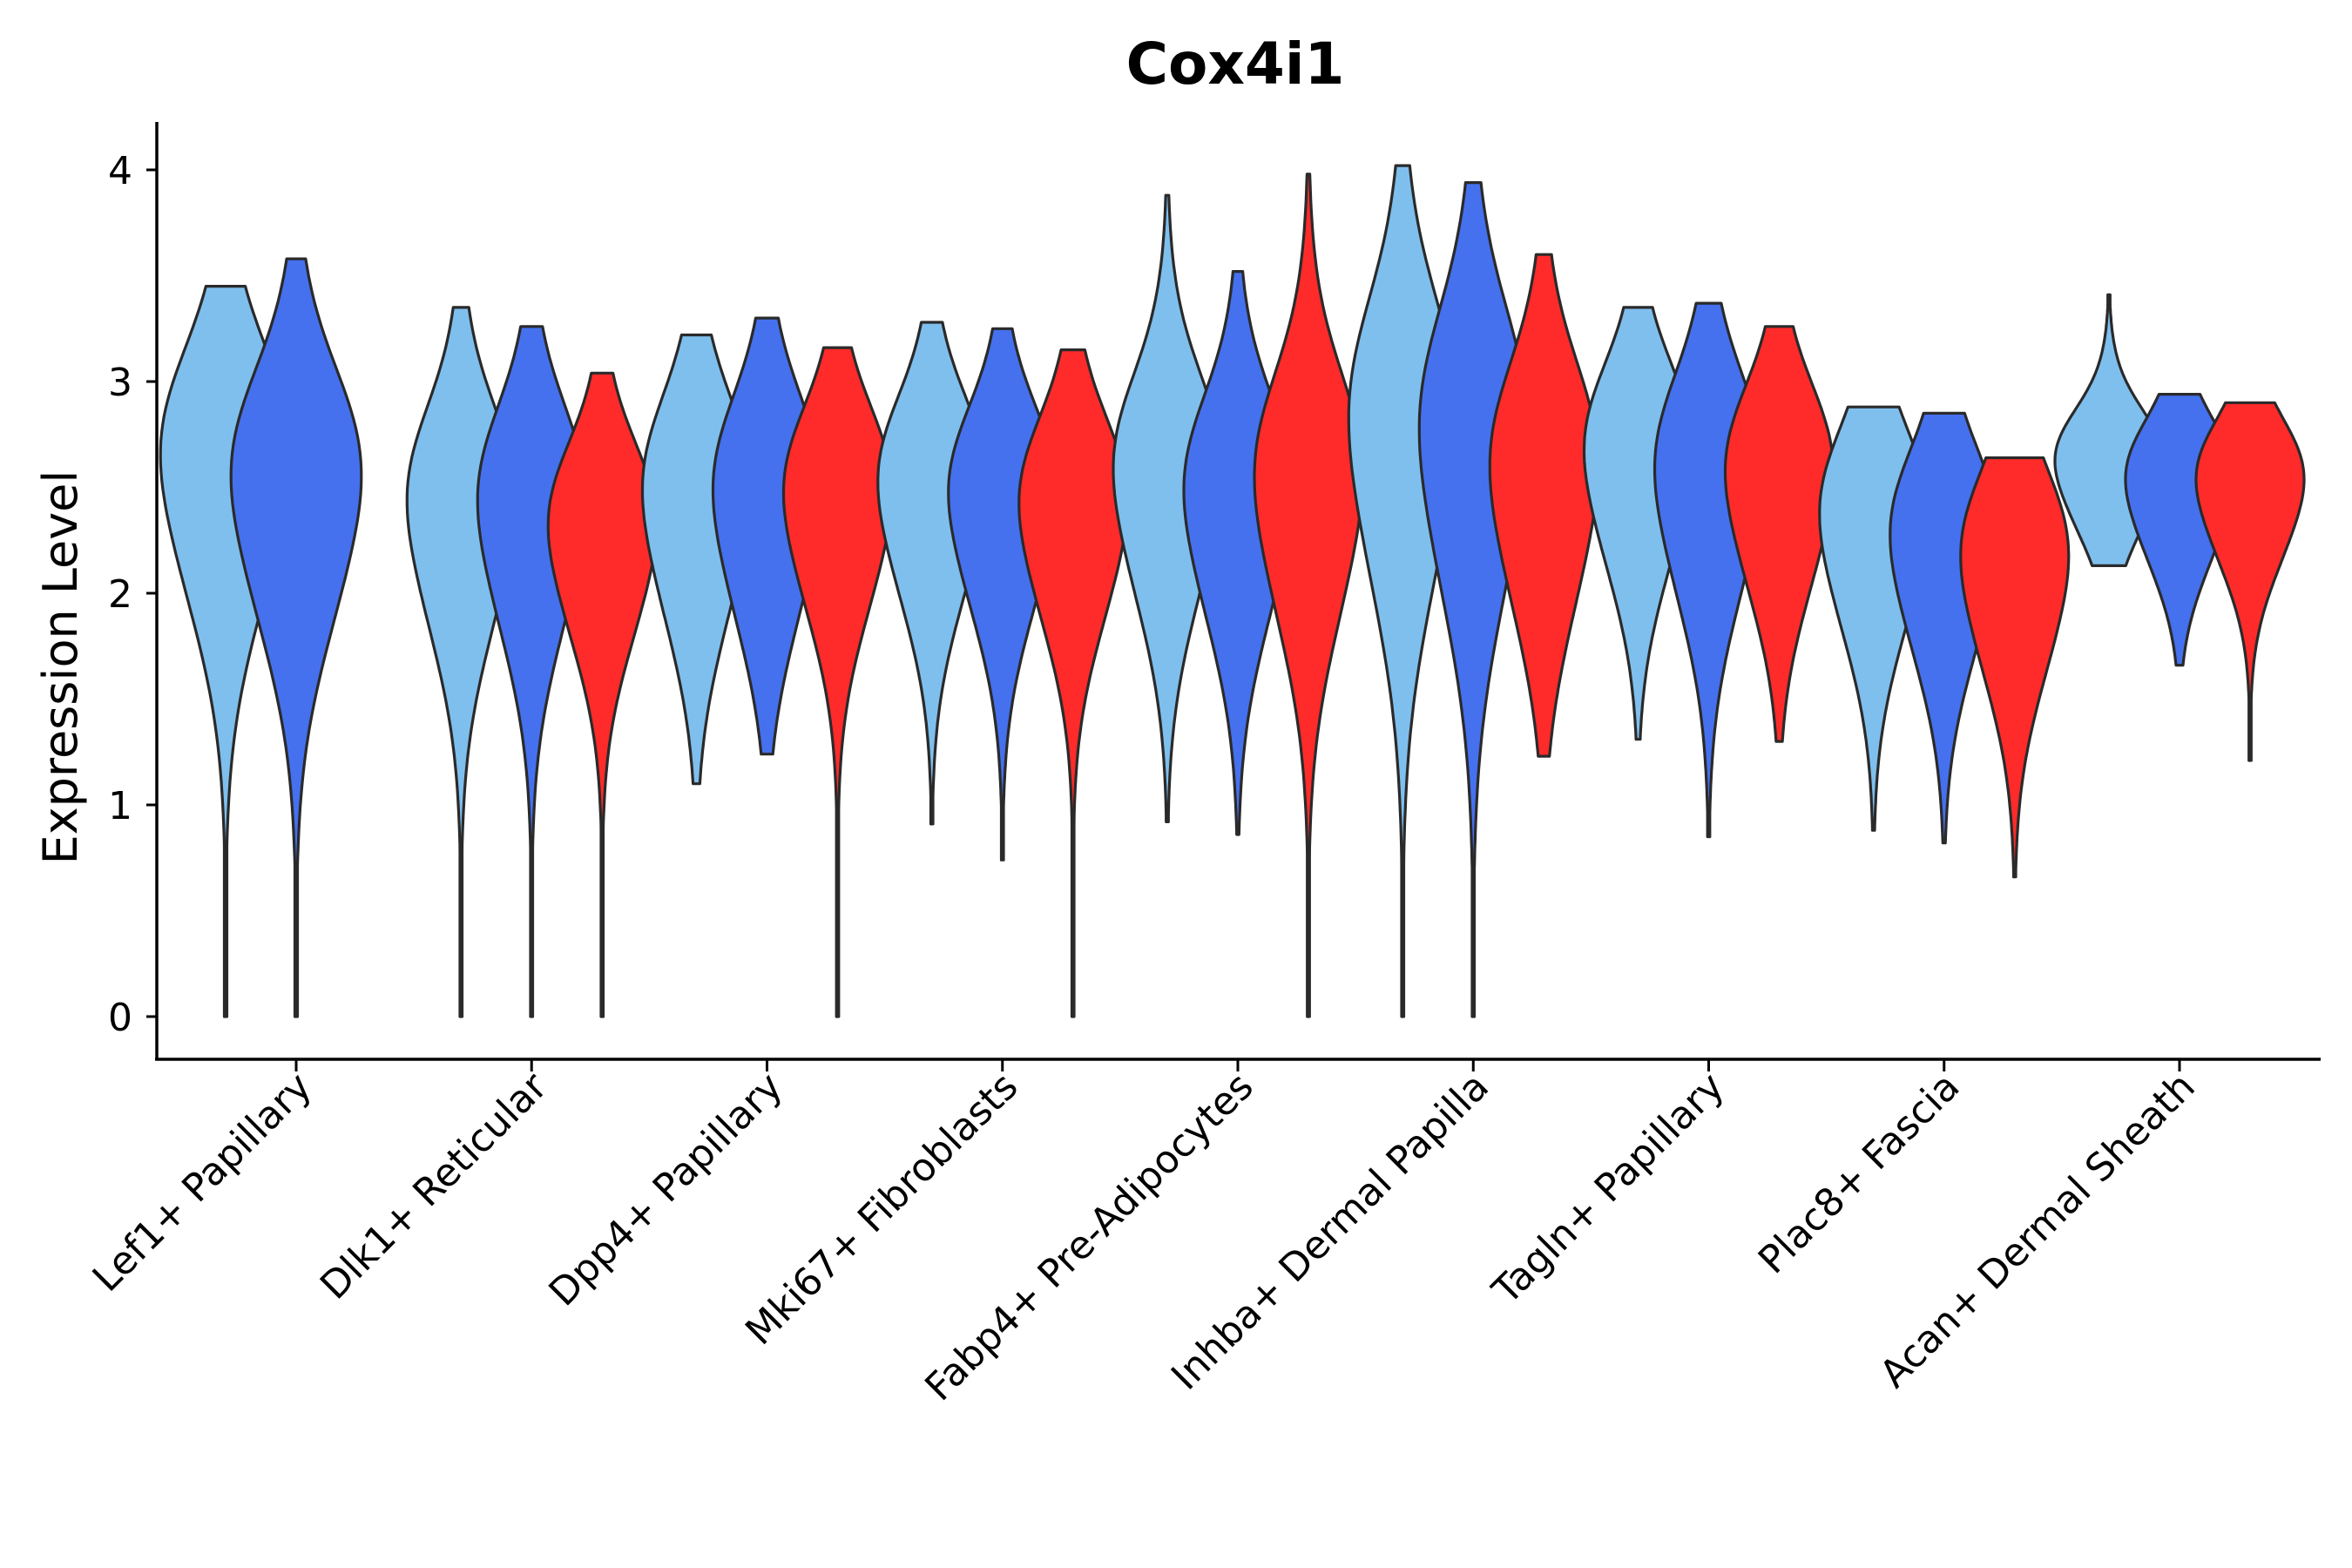  I want to click on x-tick-label: Dpp4+ Papillary, so click(667, 1189).